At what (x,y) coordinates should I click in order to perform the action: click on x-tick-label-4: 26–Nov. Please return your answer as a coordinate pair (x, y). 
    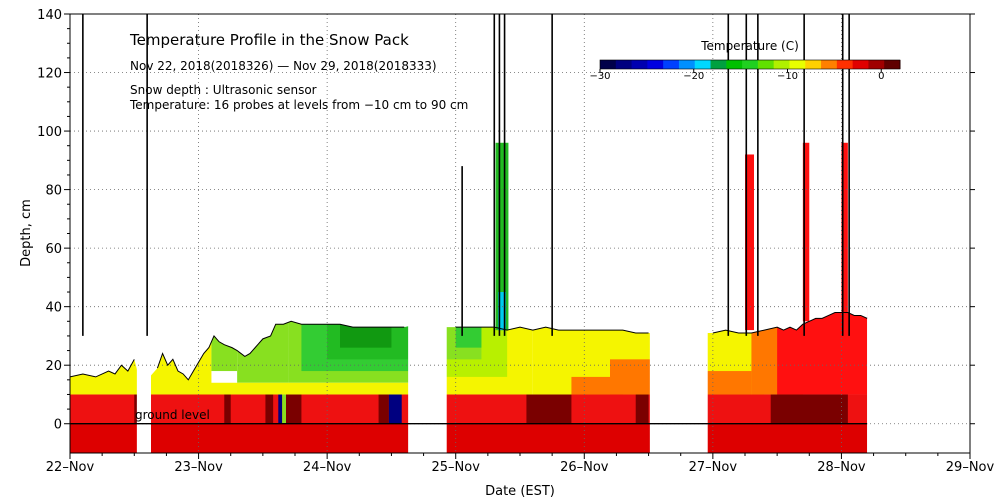
    Looking at the image, I should click on (584, 467).